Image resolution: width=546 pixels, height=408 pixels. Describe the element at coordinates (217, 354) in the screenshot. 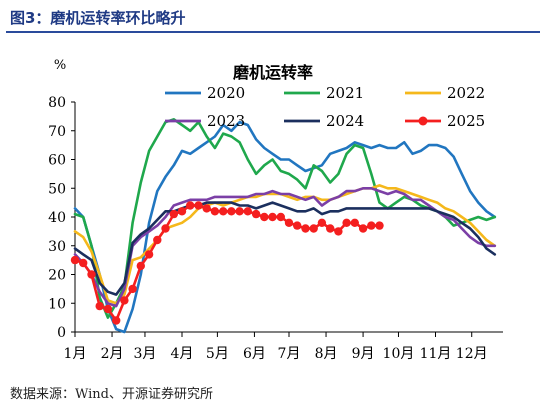

I see `x-tick-label: 5月` at that location.